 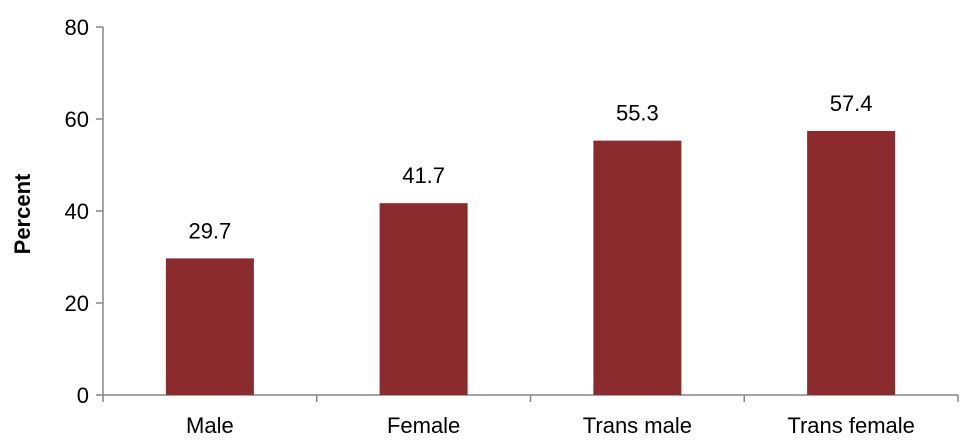 What do you see at coordinates (851, 425) in the screenshot?
I see `x-tick-label: Trans female` at bounding box center [851, 425].